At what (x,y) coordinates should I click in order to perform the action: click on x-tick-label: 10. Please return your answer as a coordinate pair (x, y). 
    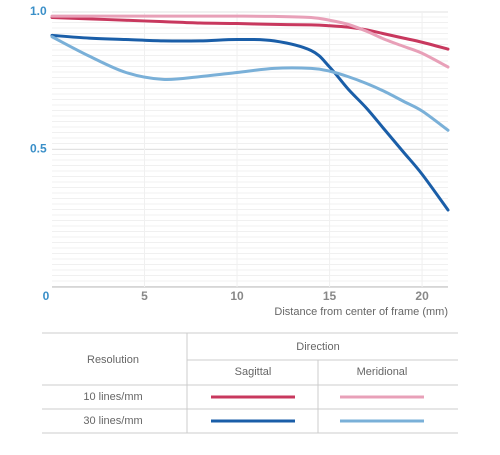
    Looking at the image, I should click on (237, 296).